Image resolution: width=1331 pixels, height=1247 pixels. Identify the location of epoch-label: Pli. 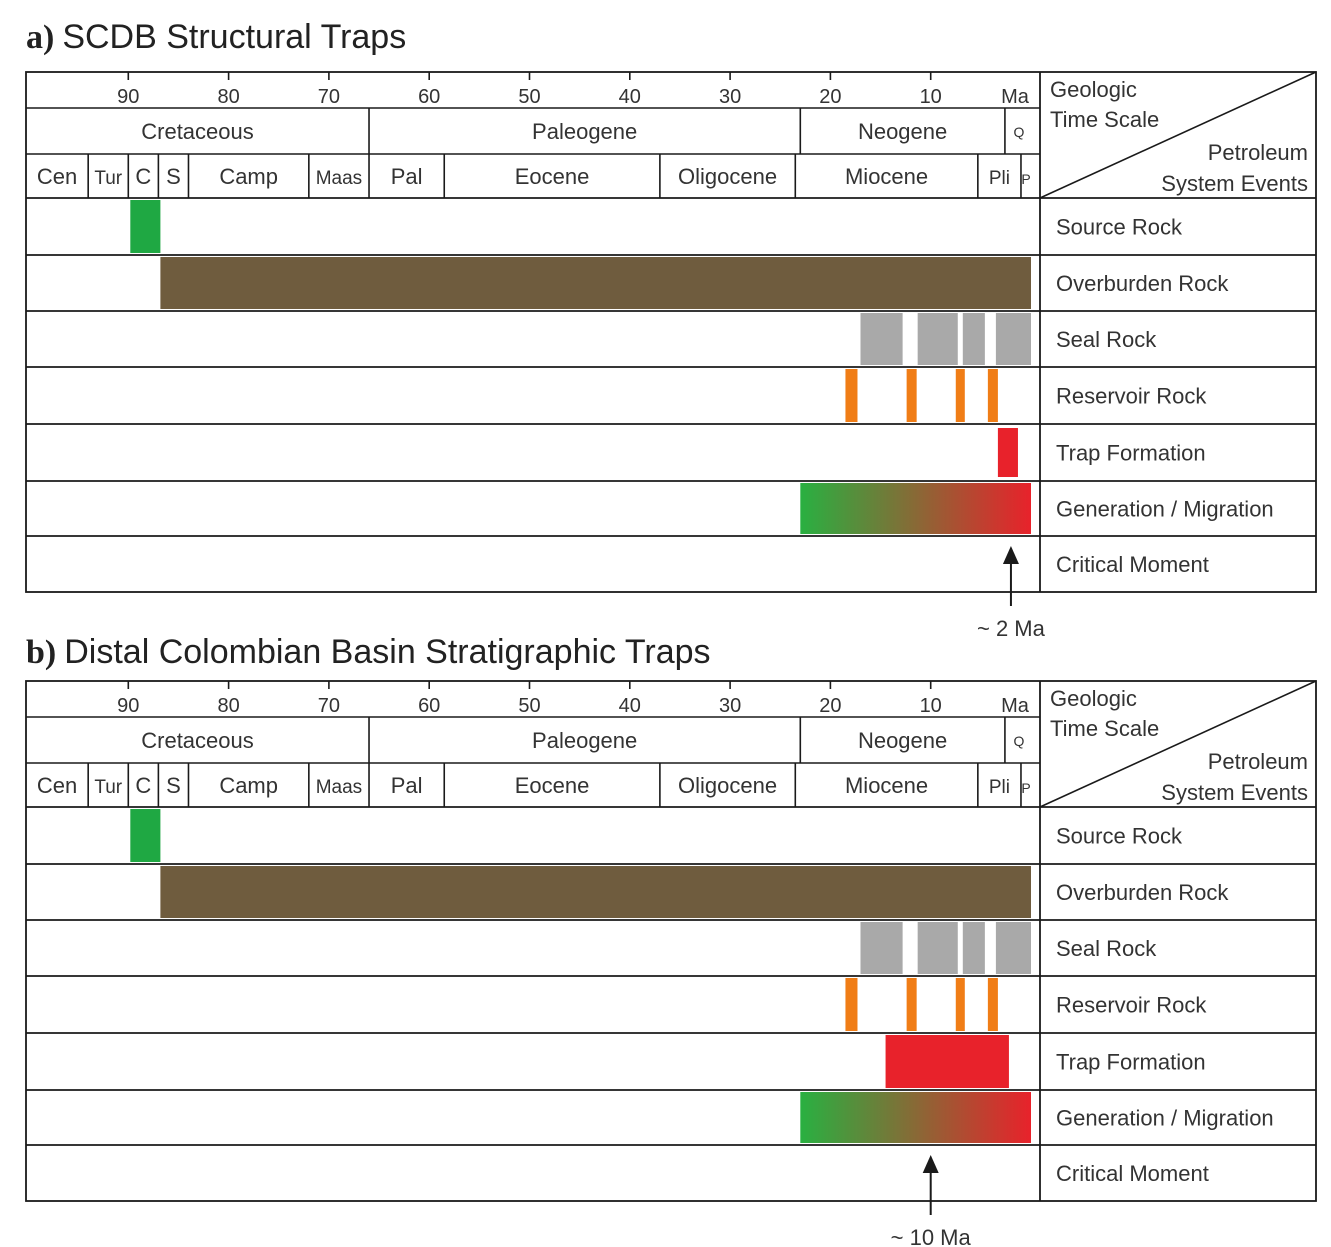
(999, 787).